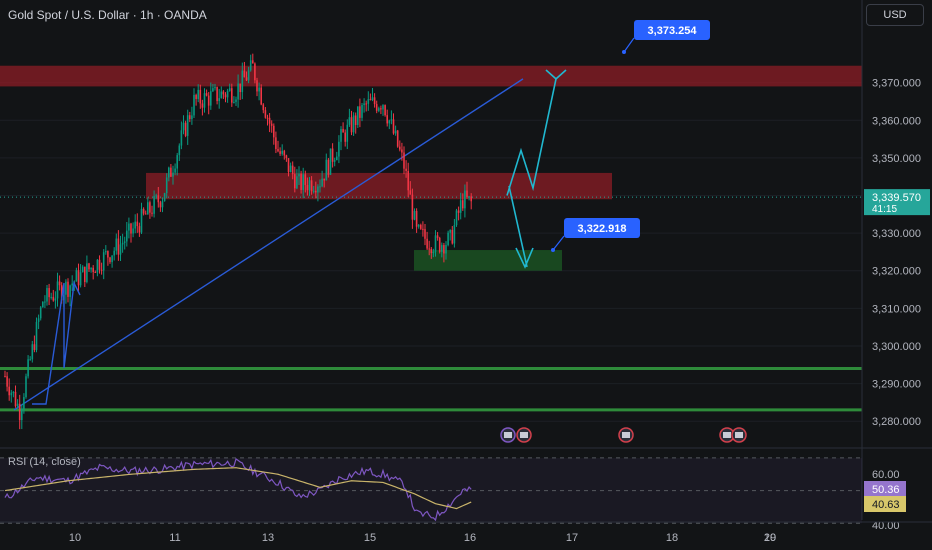 This screenshot has height=550, width=932. Describe the element at coordinates (44, 462) in the screenshot. I see `rsi-title: RSI (14, close)` at that location.